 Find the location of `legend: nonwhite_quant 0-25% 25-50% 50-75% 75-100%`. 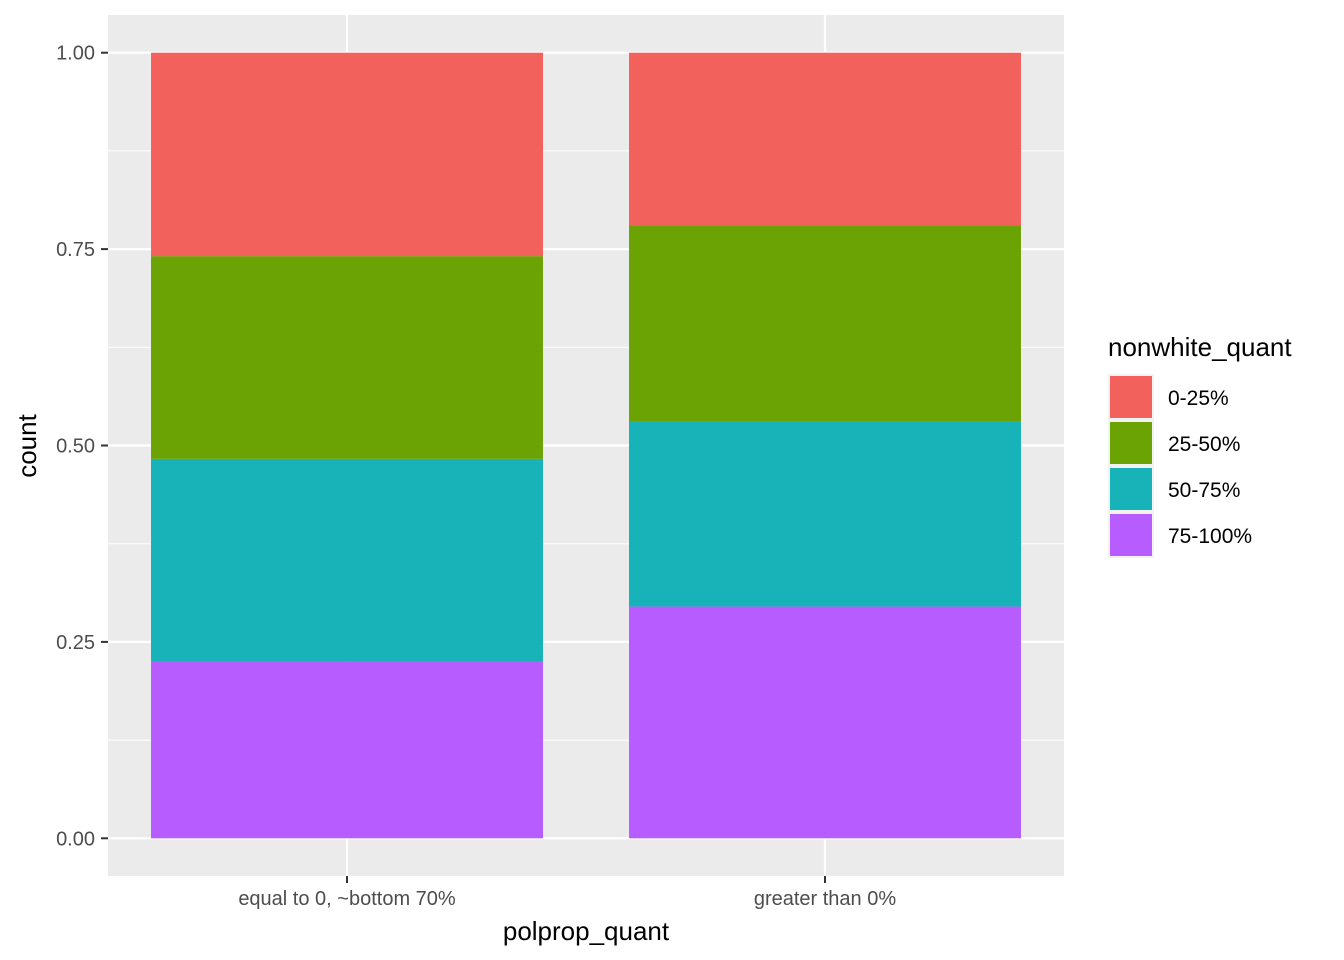

legend: nonwhite_quant 0-25% 25-50% 50-75% 75-100% is located at coordinates (1200, 445).